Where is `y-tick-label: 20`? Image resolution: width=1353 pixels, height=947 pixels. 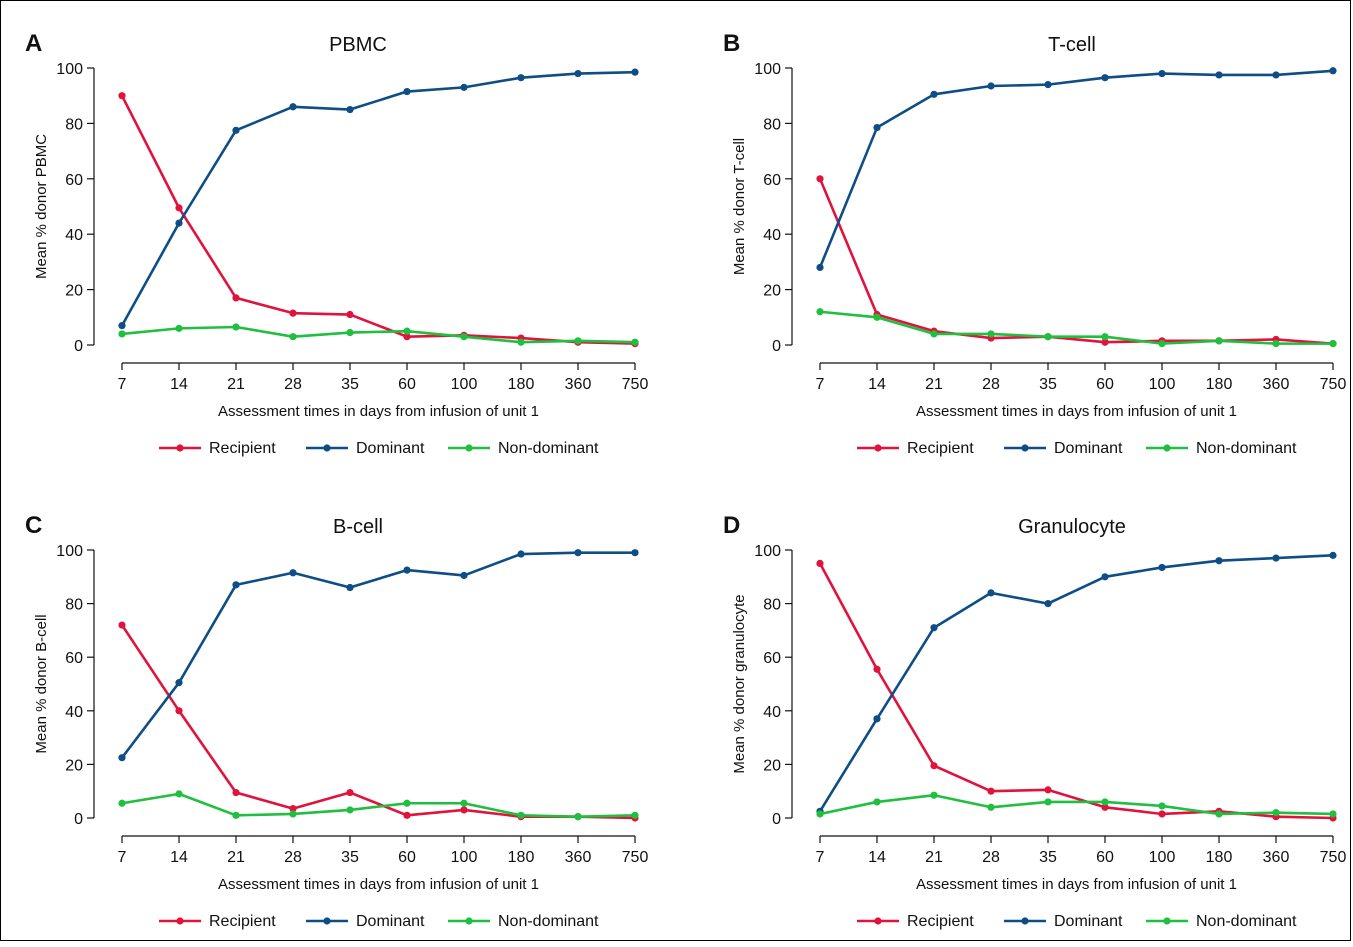
y-tick-label: 20 is located at coordinates (772, 765).